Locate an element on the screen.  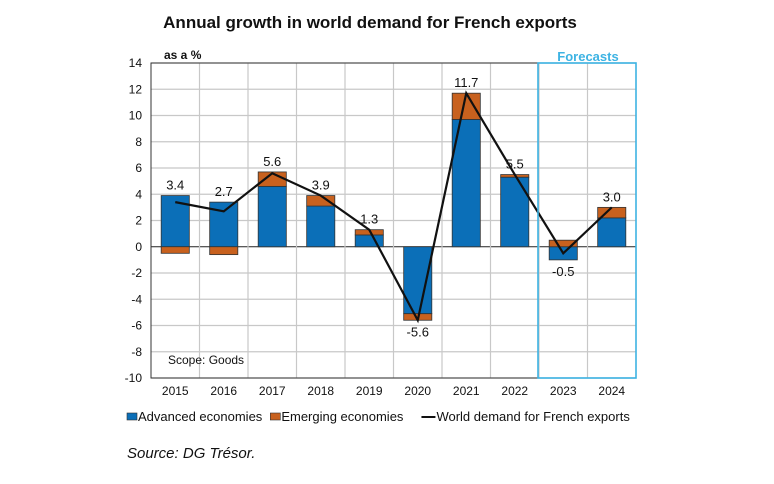
data-label: 5.5 is located at coordinates (515, 164).